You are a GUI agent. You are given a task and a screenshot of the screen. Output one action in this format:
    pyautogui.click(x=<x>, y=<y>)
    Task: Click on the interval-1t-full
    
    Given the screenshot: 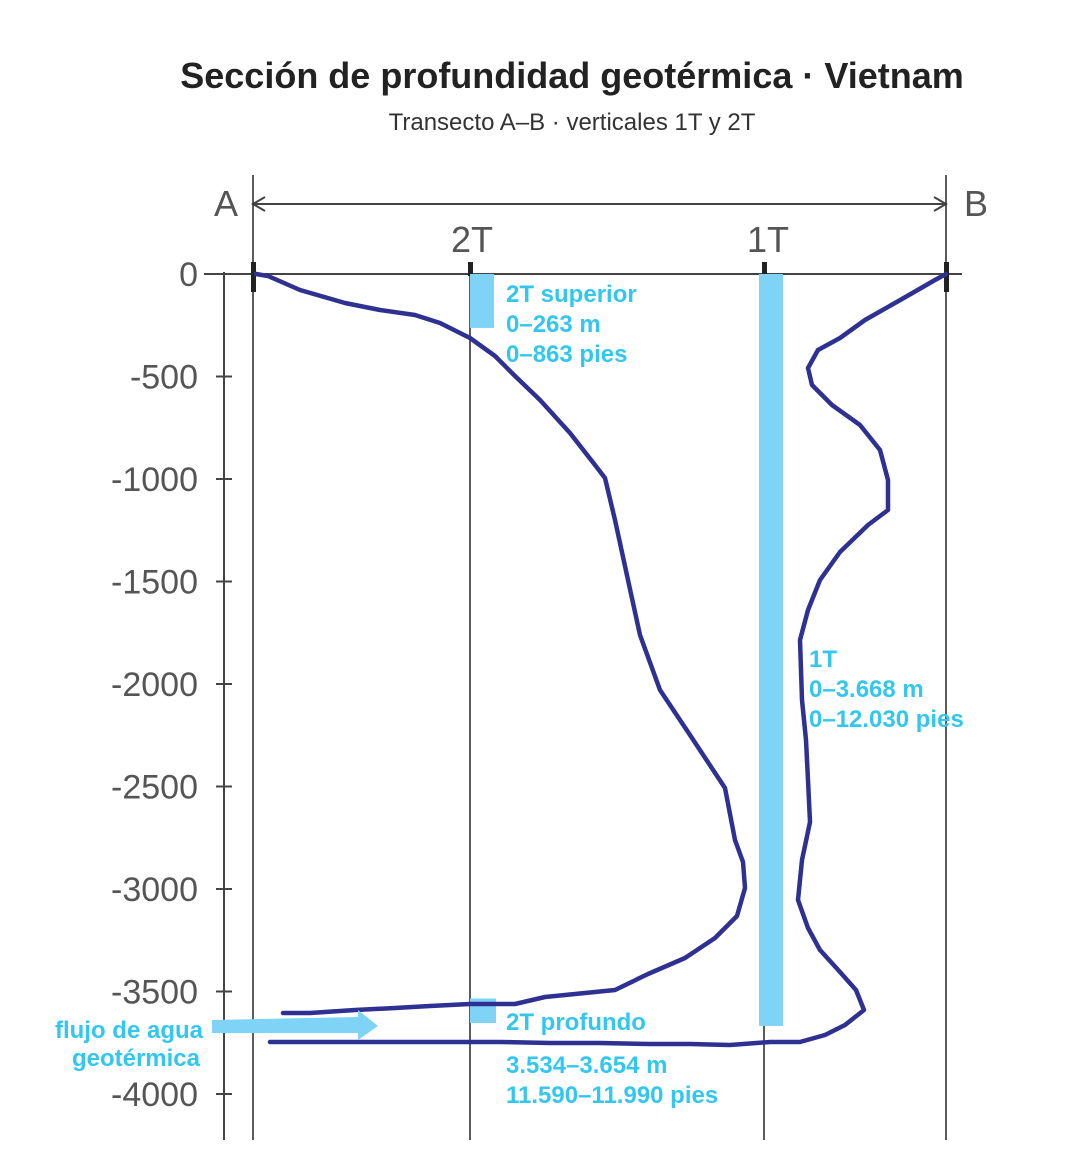 What is the action you would take?
    pyautogui.click(x=771, y=650)
    